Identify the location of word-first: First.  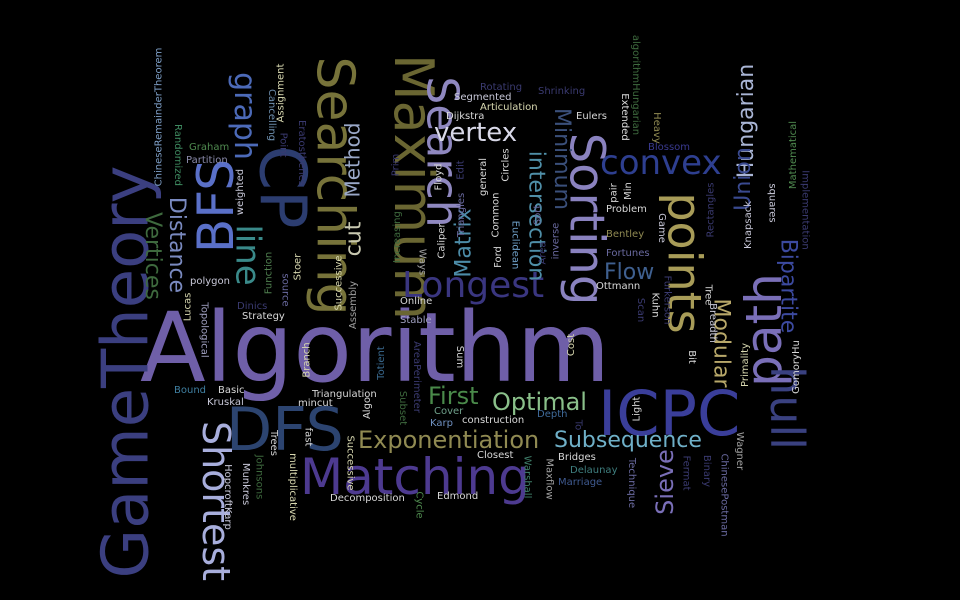
(453, 396).